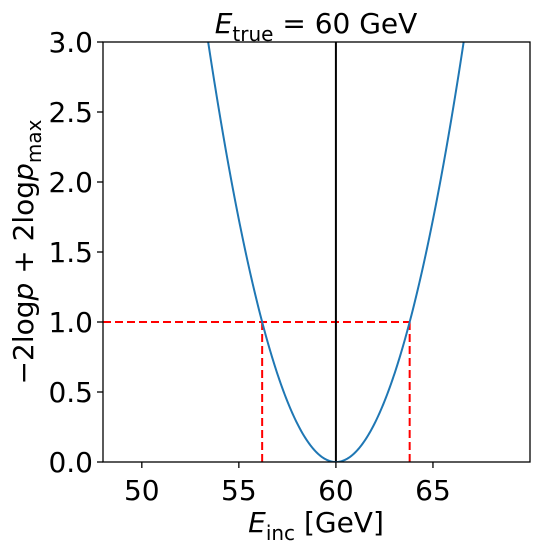 The image size is (540, 548). What do you see at coordinates (316, 525) in the screenshot?
I see `x-axis-label: Einc [GeV]` at bounding box center [316, 525].